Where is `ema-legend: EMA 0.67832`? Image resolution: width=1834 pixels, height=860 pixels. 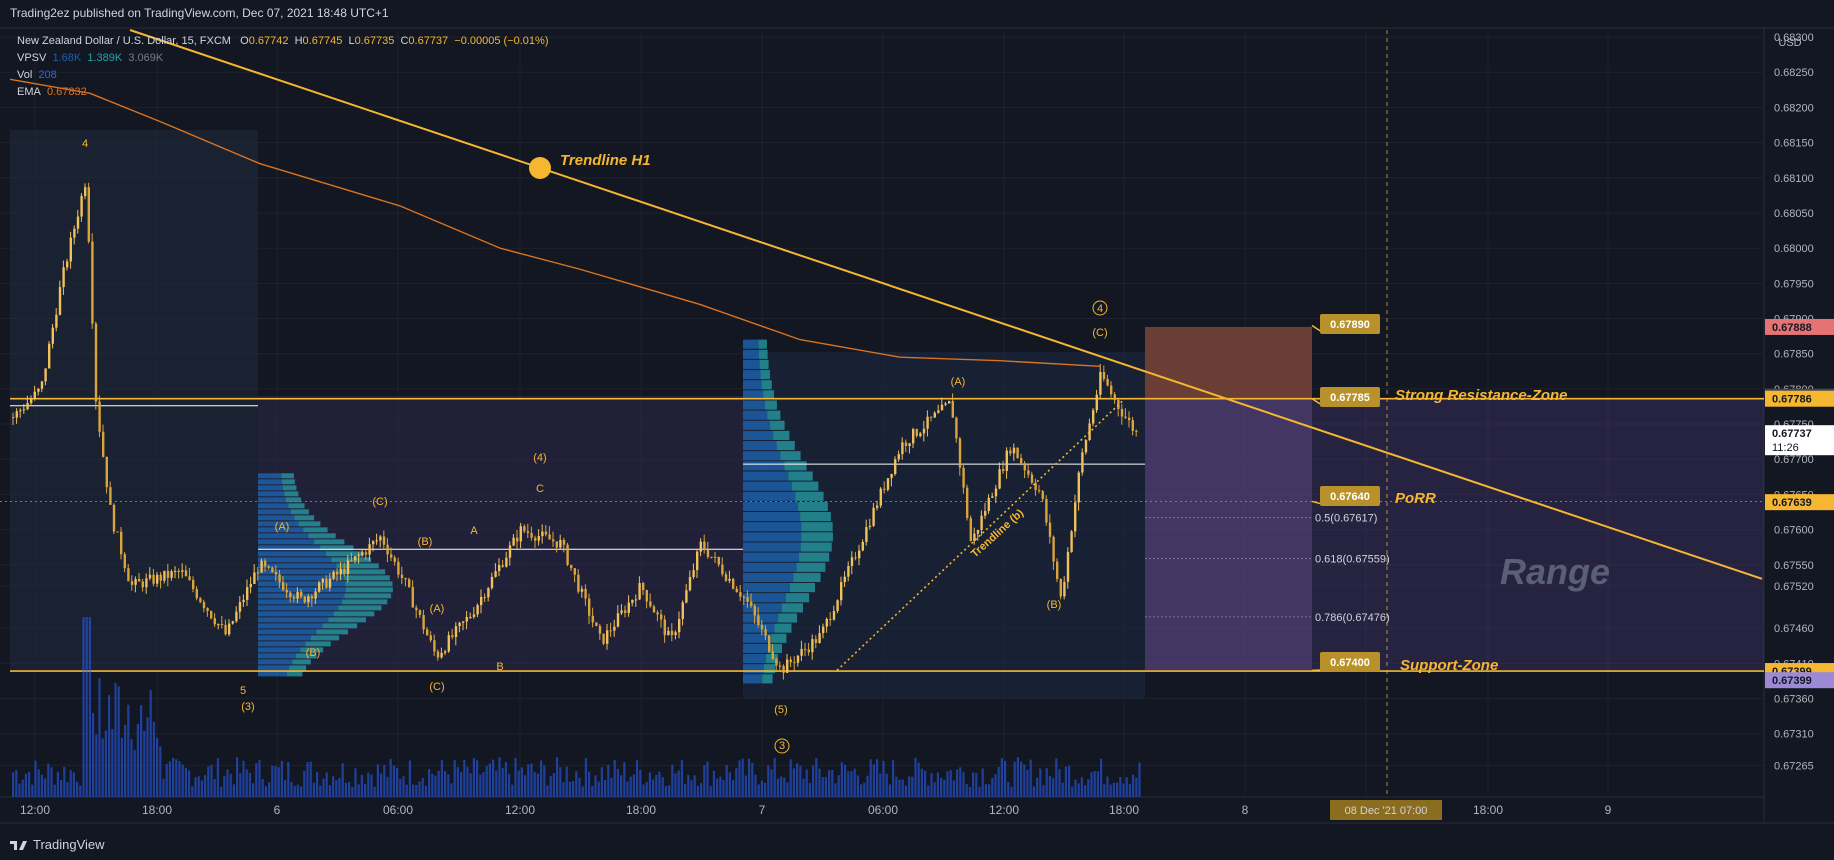
ema-legend: EMA 0.67832 is located at coordinates (52, 92).